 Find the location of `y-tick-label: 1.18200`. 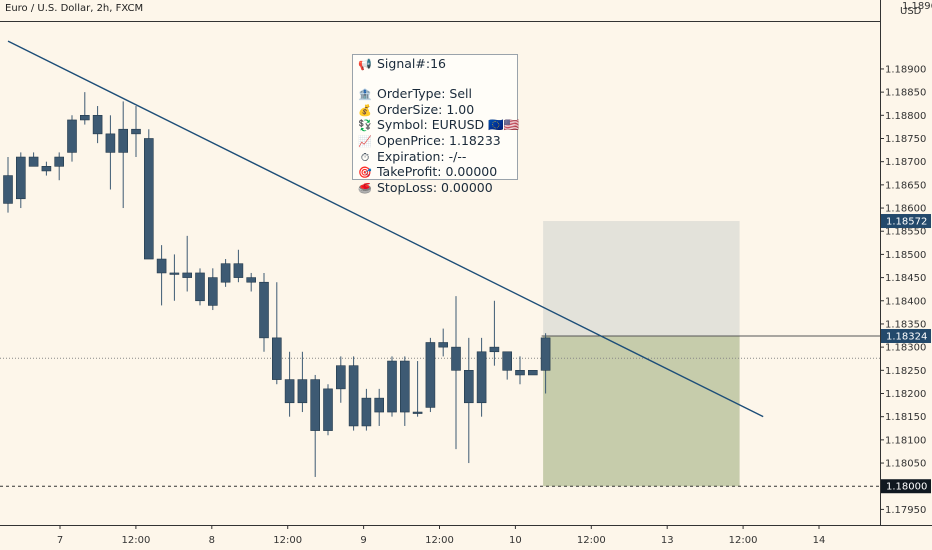

y-tick-label: 1.18200 is located at coordinates (905, 394).